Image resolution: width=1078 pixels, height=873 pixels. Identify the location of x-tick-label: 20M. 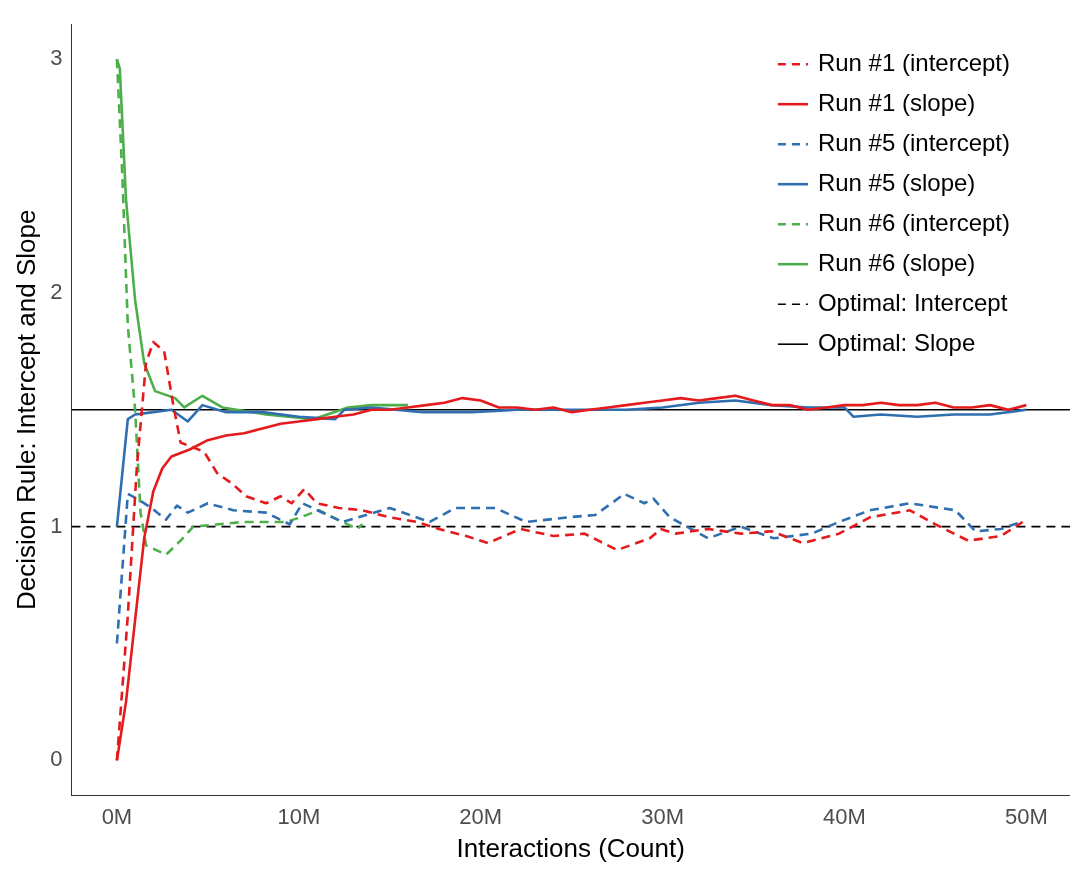
(481, 816).